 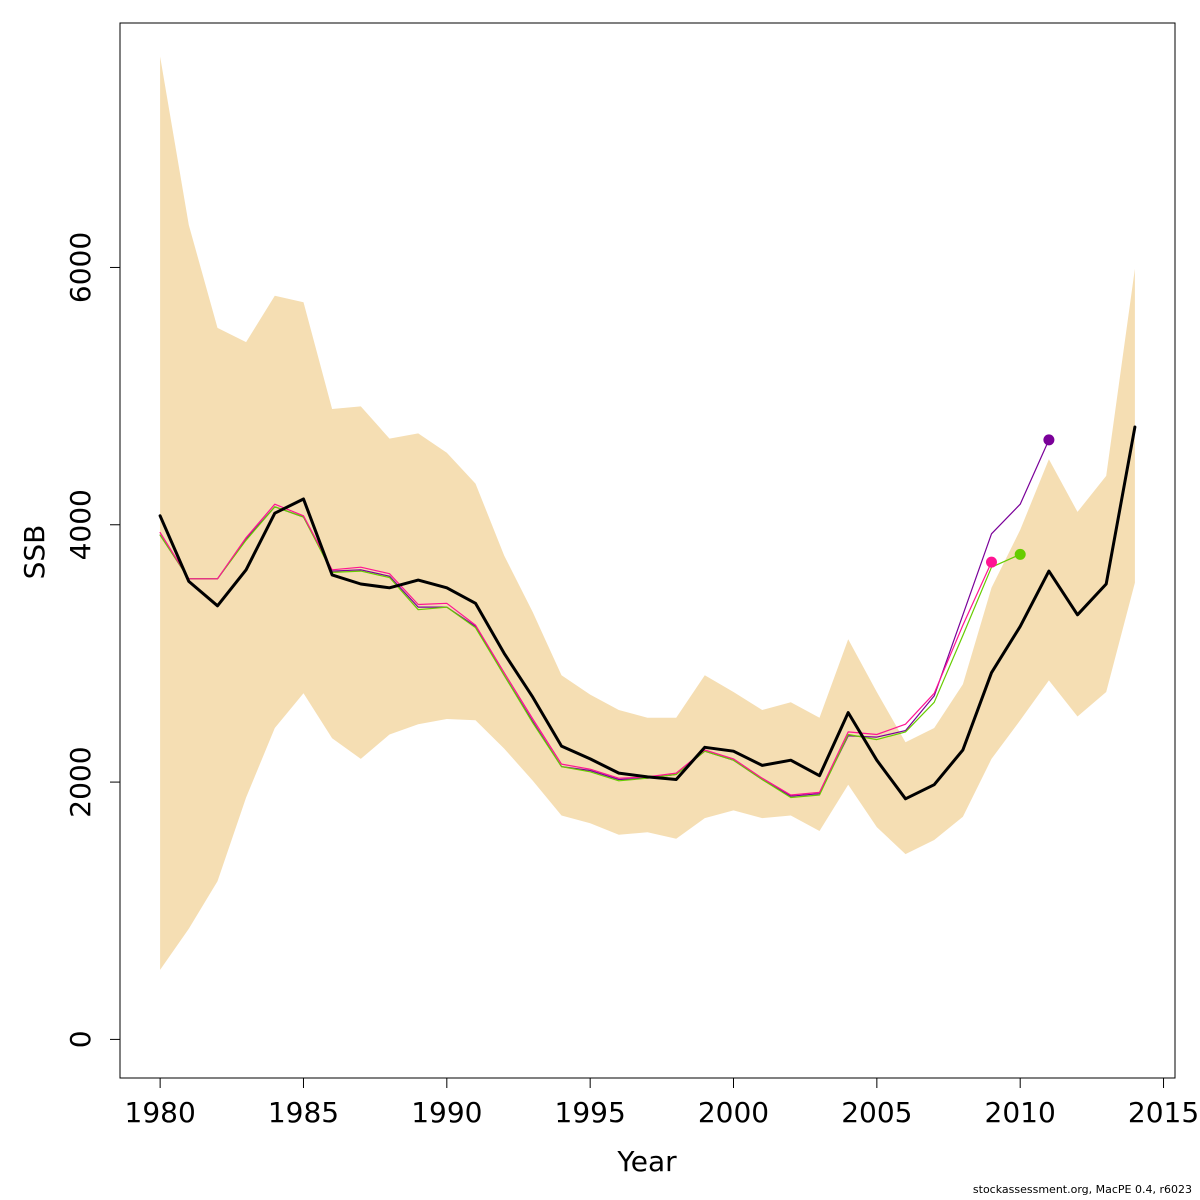 What do you see at coordinates (590, 1112) in the screenshot?
I see `x-tick-label: 1995` at bounding box center [590, 1112].